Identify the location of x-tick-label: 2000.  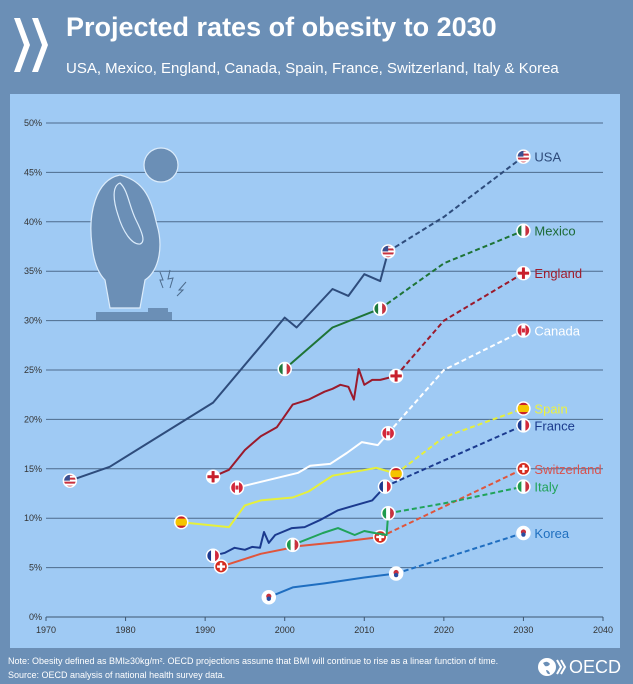
(285, 630).